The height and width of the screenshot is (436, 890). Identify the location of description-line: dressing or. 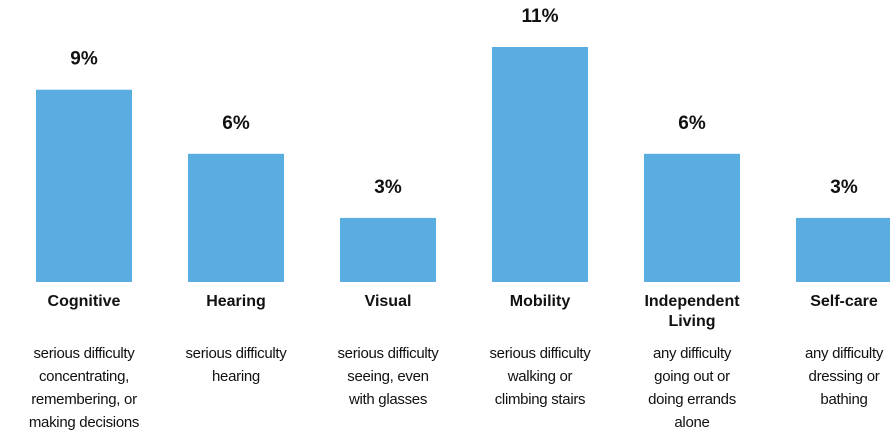
(844, 376).